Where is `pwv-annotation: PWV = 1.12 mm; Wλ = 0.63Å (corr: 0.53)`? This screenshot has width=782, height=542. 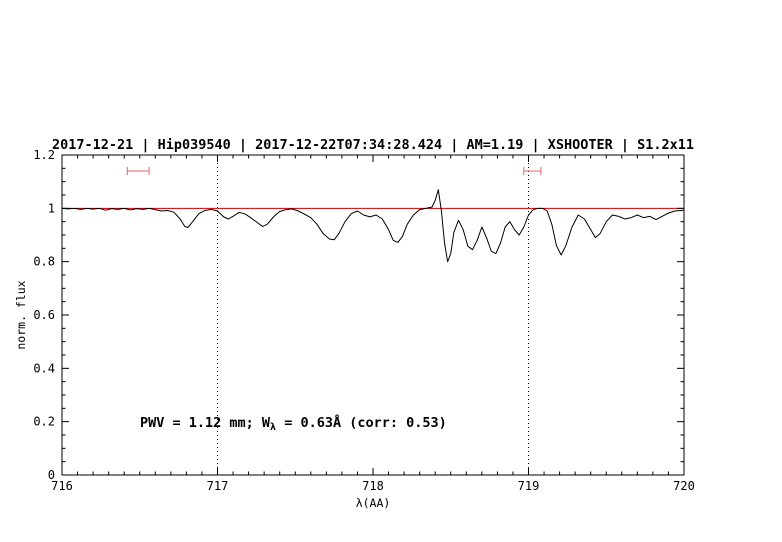 pwv-annotation: PWV = 1.12 mm; Wλ = 0.63Å (corr: 0.53) is located at coordinates (293, 423).